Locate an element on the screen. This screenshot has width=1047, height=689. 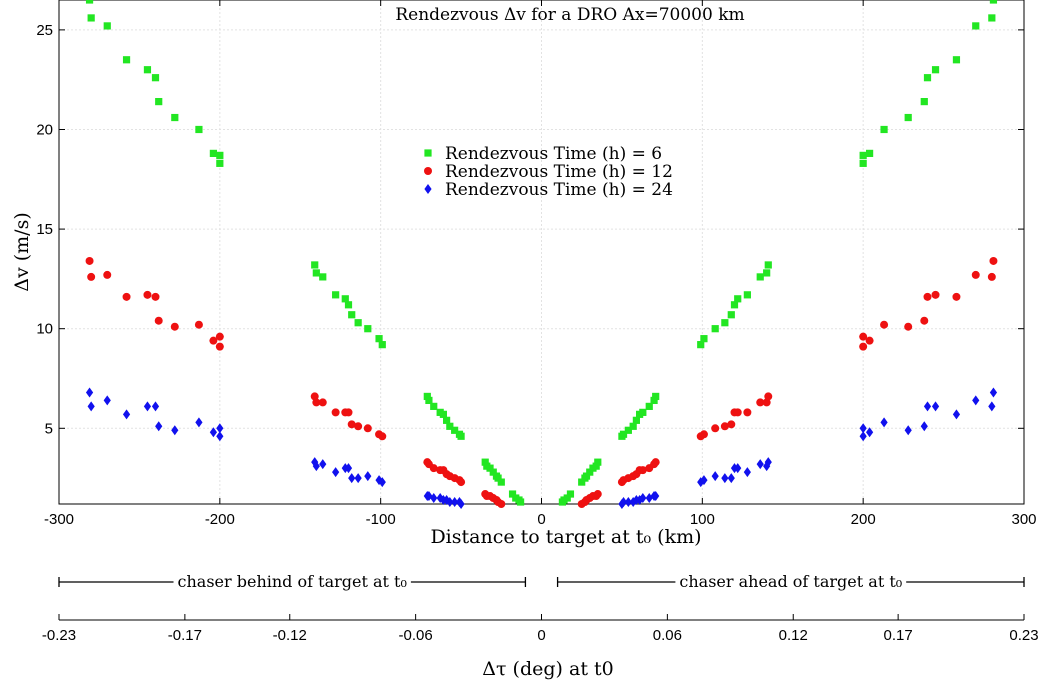
x-axis-label: Distance to target at t₀ (km) is located at coordinates (565, 537).